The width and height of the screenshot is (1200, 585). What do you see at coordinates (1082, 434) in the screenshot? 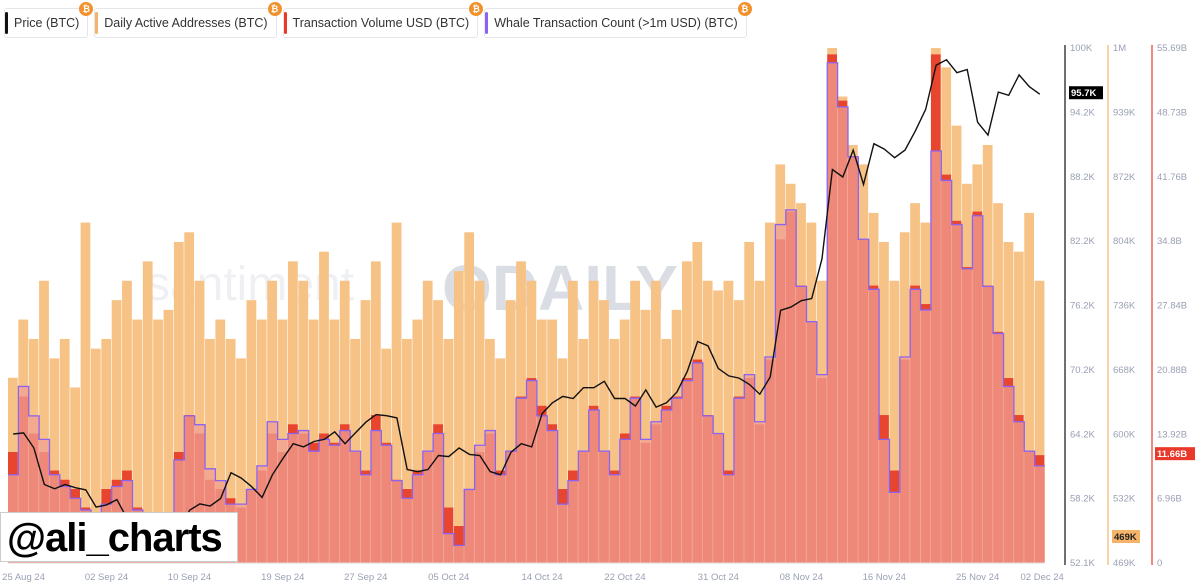
I see `price-tick-label: 64.2K` at bounding box center [1082, 434].